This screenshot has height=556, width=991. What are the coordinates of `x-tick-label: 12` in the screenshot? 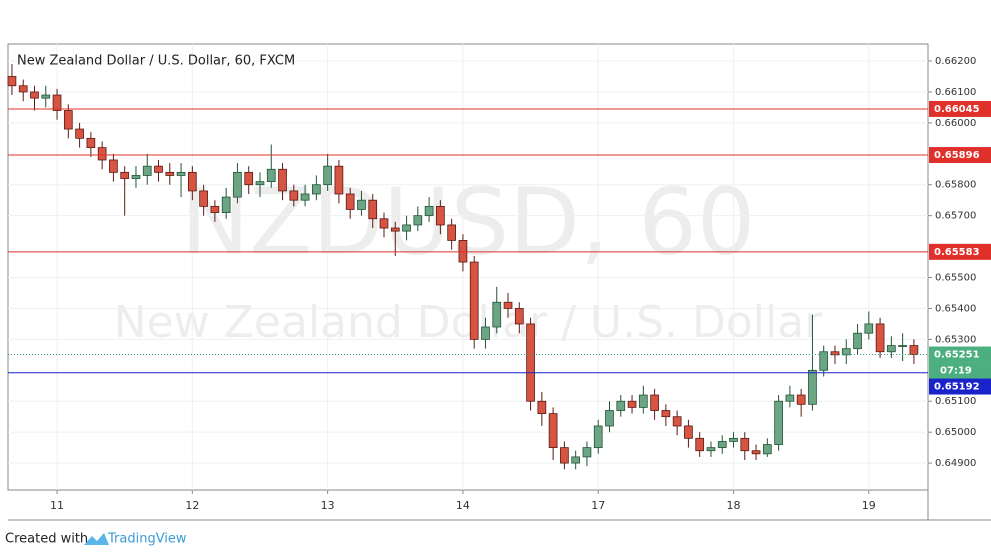 It's located at (192, 505).